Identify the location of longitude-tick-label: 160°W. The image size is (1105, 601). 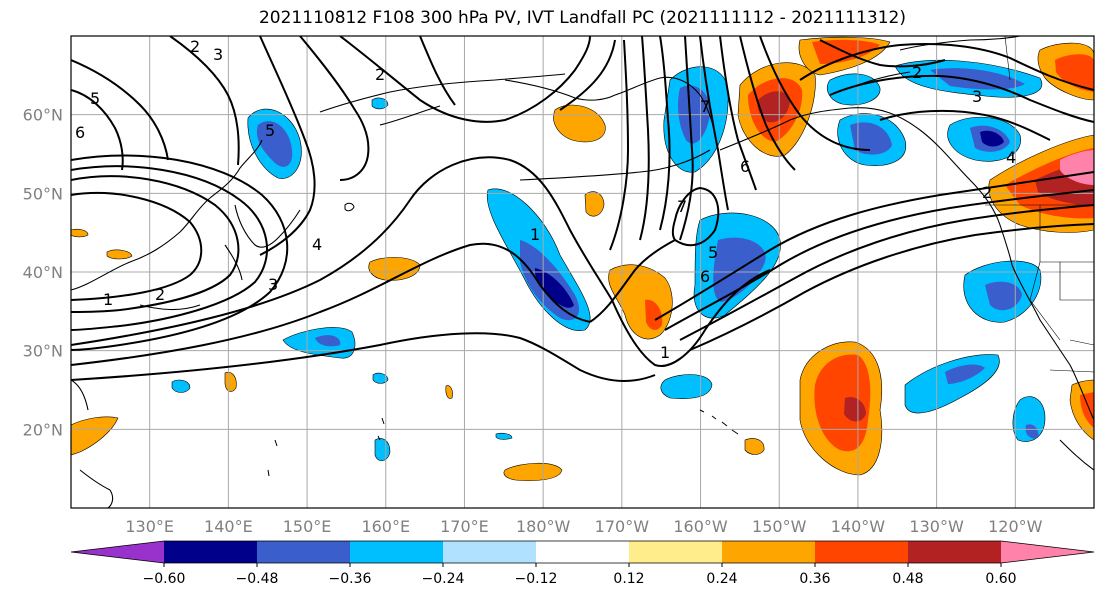
(700, 526).